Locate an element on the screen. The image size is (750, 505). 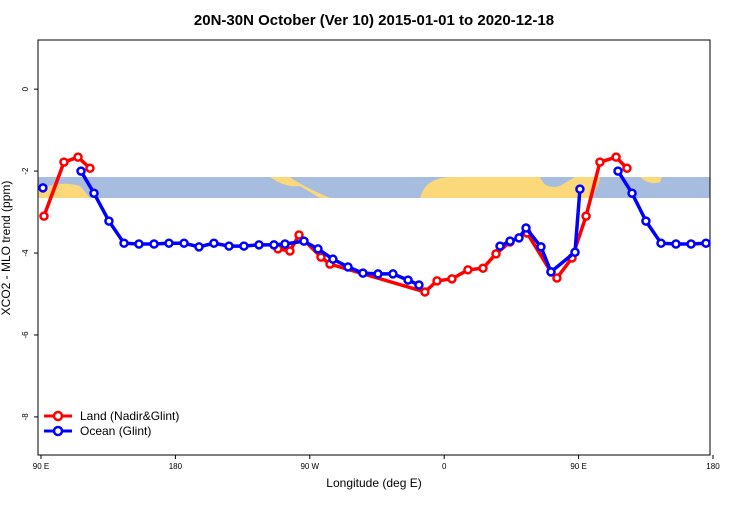
y-tick-label: -8 is located at coordinates (25, 417).